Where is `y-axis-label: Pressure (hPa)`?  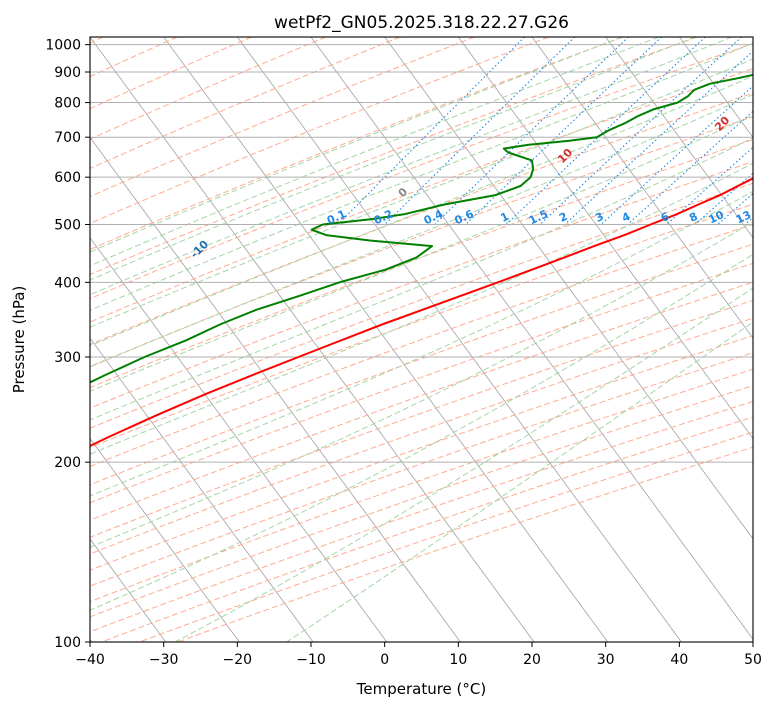
y-axis-label: Pressure (hPa) is located at coordinates (19, 340).